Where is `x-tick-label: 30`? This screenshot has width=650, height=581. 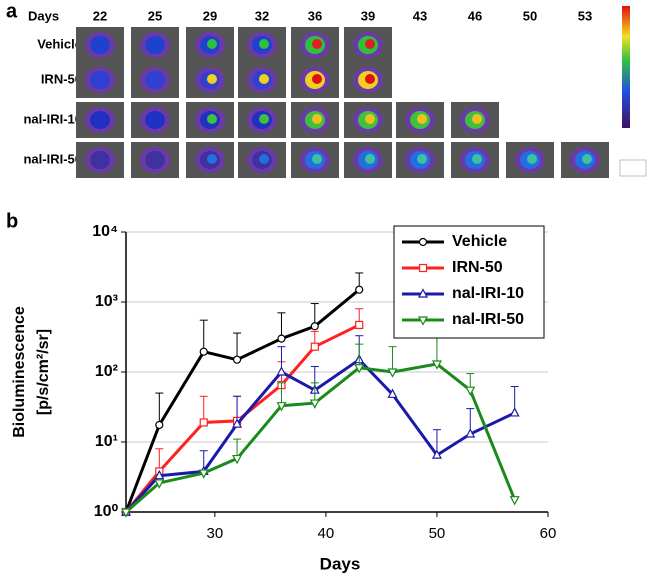 x-tick-label: 30 is located at coordinates (214, 533).